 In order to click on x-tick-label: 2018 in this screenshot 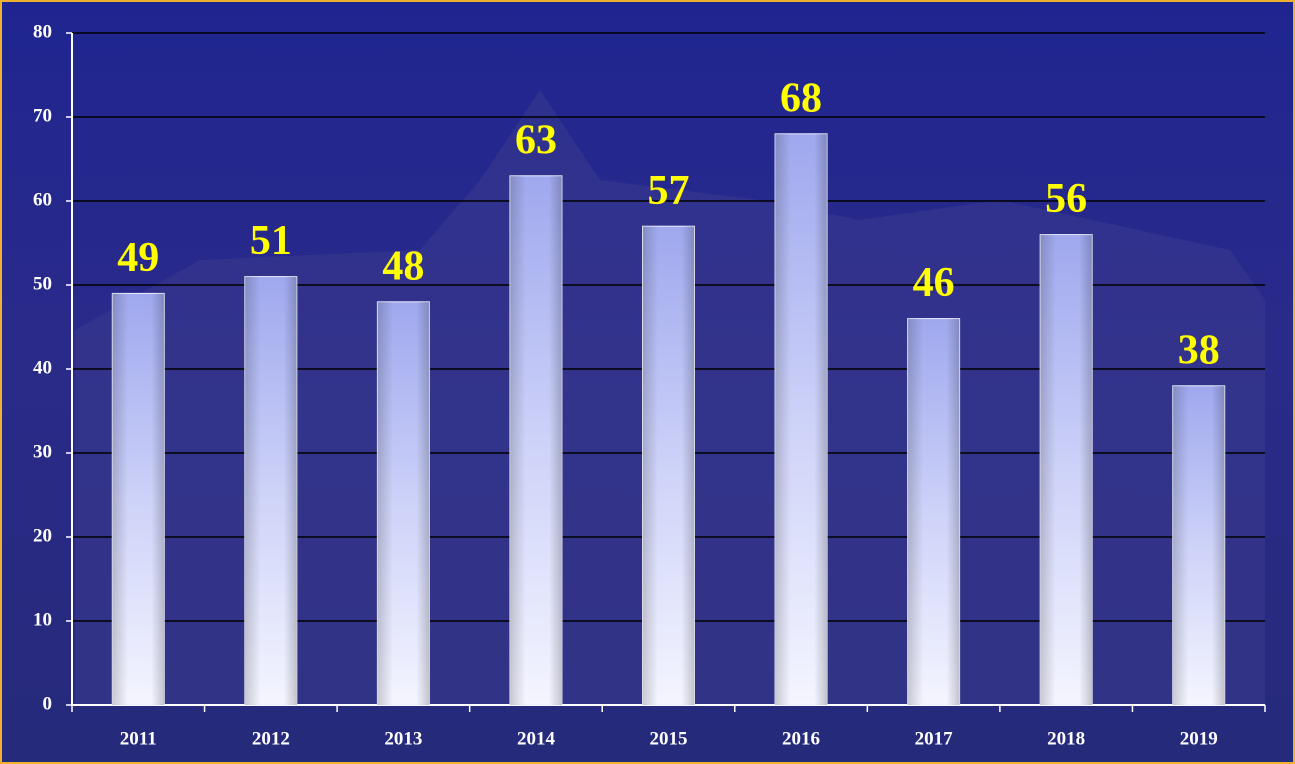, I will do `click(1066, 738)`.